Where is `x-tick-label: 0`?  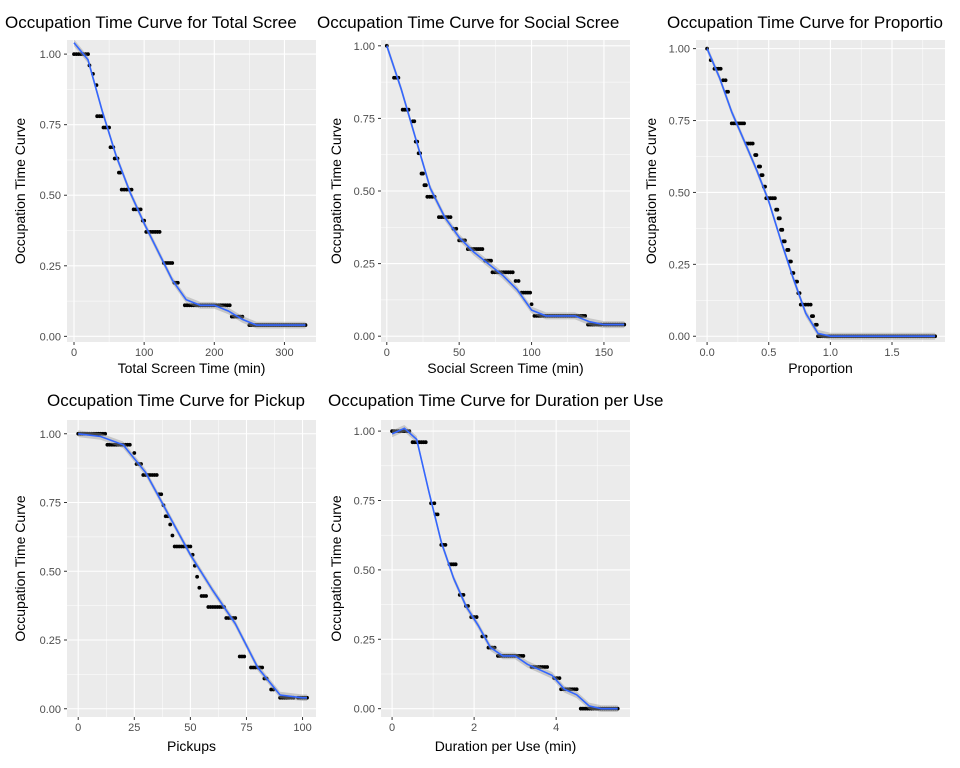 x-tick-label: 0 is located at coordinates (74, 353).